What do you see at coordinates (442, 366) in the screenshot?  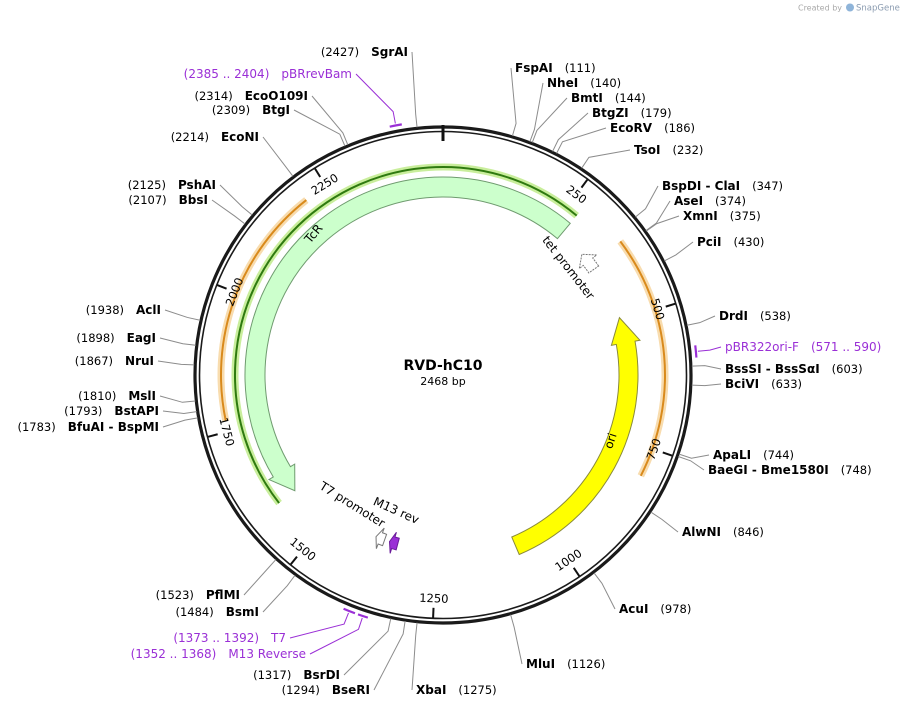 I see `plasmid-name: RVD-hC10` at bounding box center [442, 366].